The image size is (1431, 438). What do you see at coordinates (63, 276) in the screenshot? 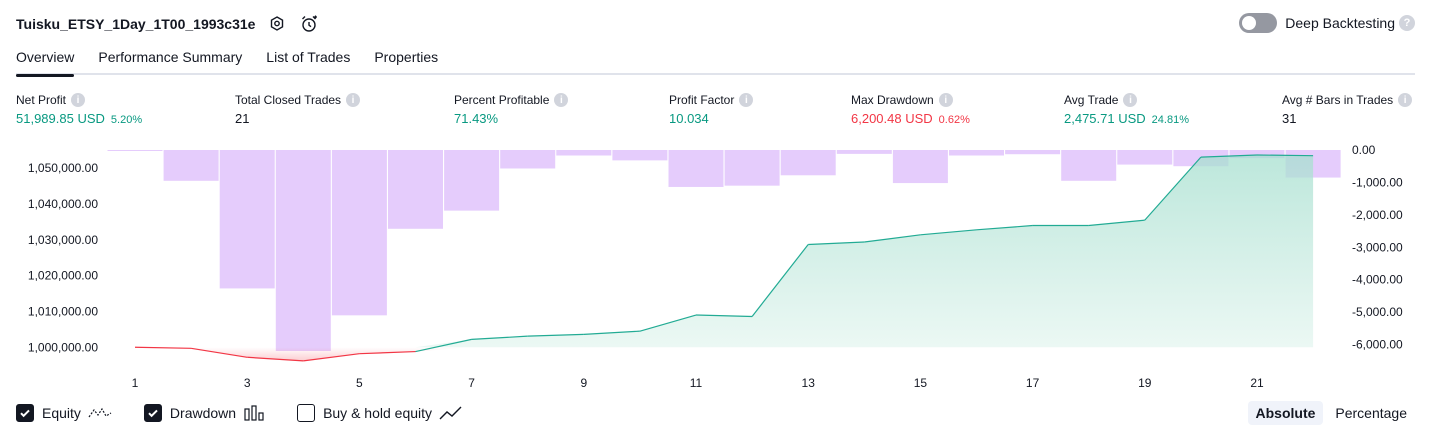
I see `left-axis-tick-label: 1,020,000.00` at bounding box center [63, 276].